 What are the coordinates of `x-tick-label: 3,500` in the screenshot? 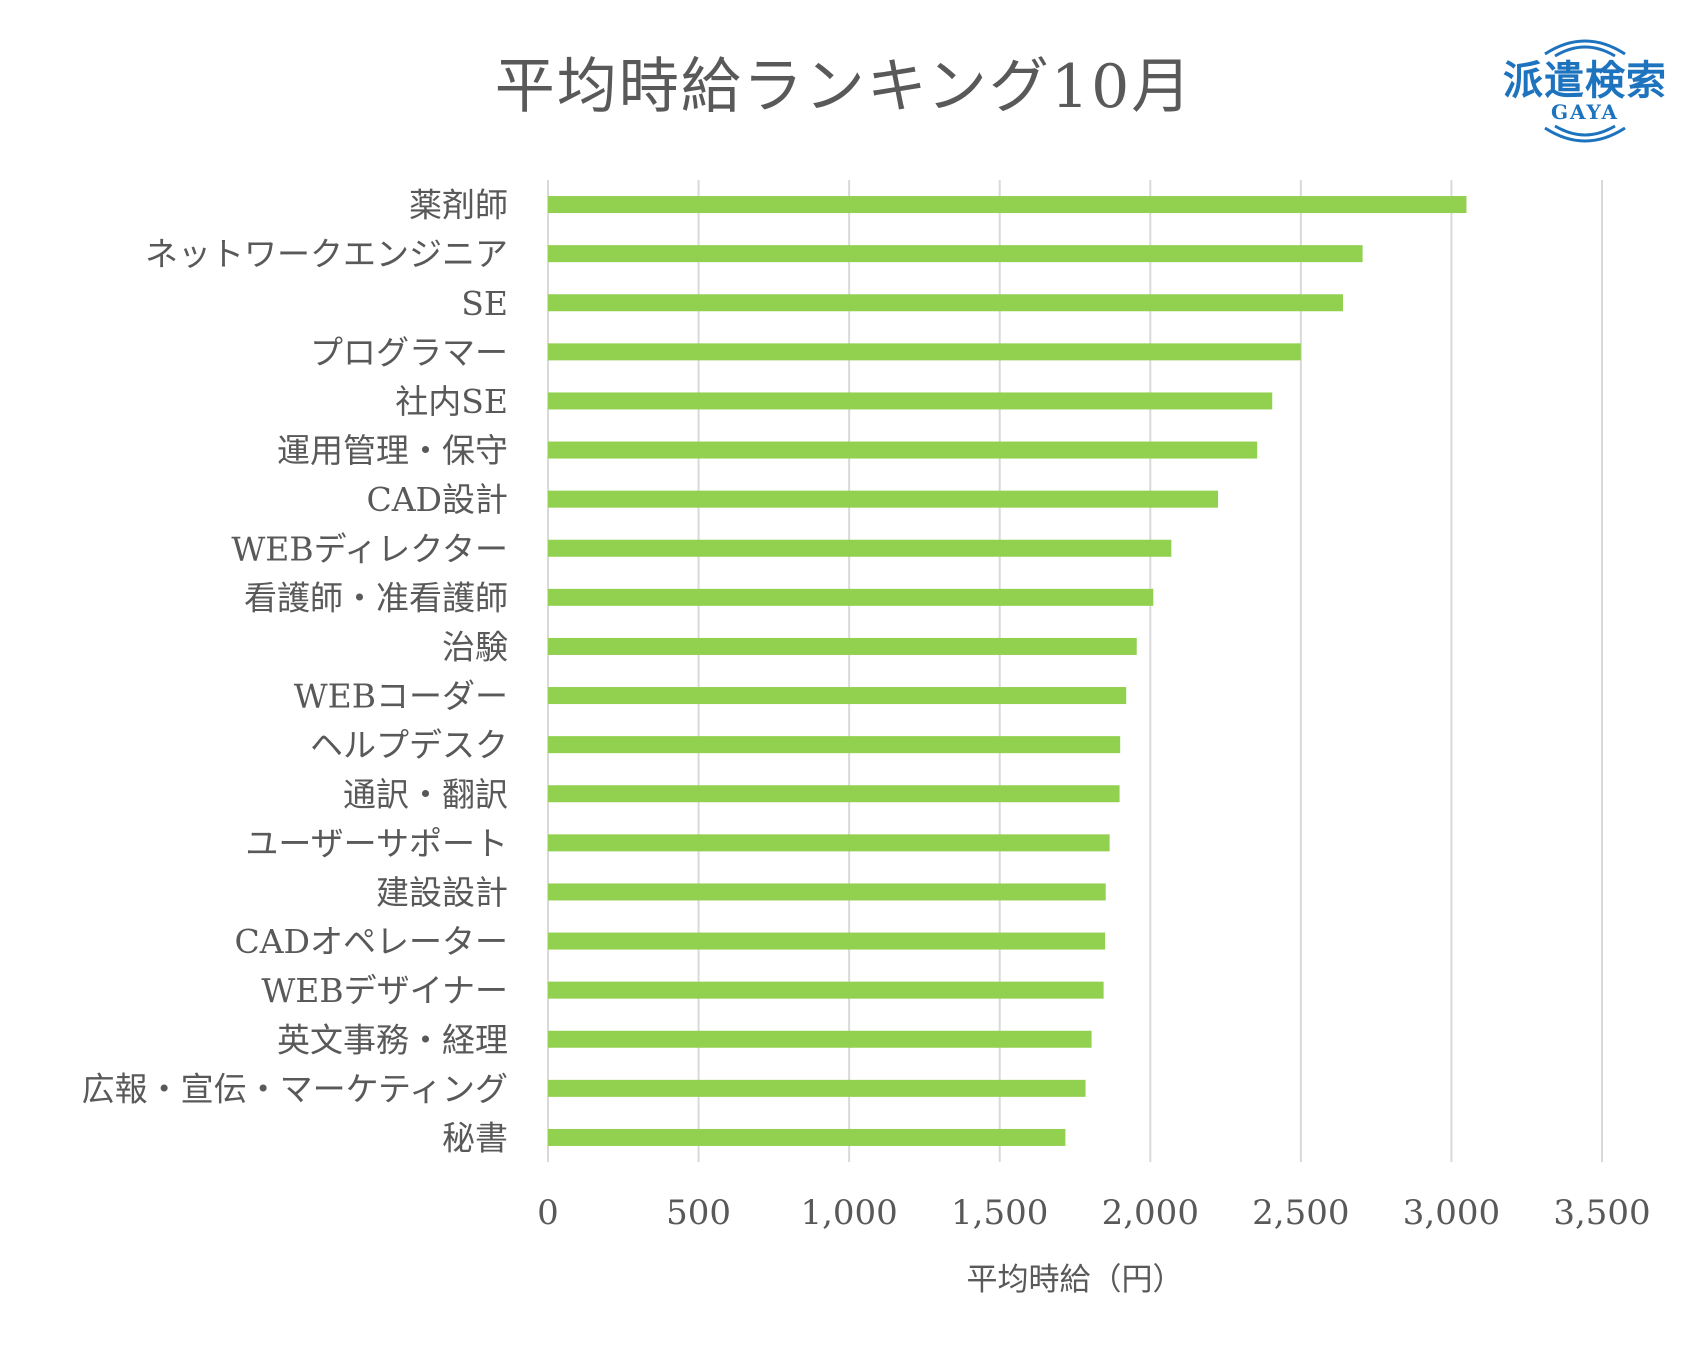 It's located at (1601, 1213).